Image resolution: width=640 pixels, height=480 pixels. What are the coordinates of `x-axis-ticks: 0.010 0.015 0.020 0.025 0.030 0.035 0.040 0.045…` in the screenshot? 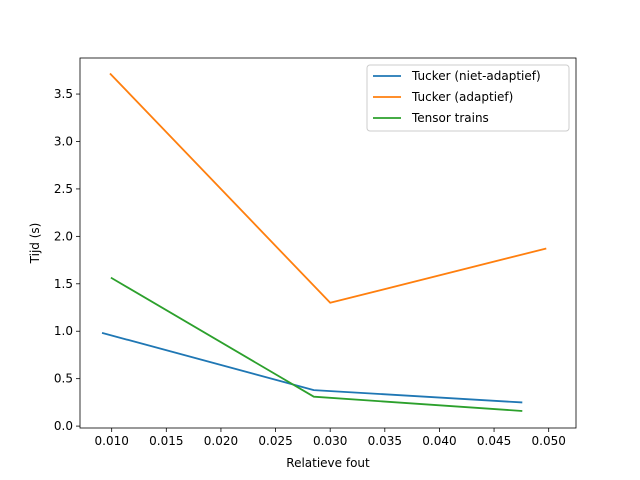 It's located at (330, 438).